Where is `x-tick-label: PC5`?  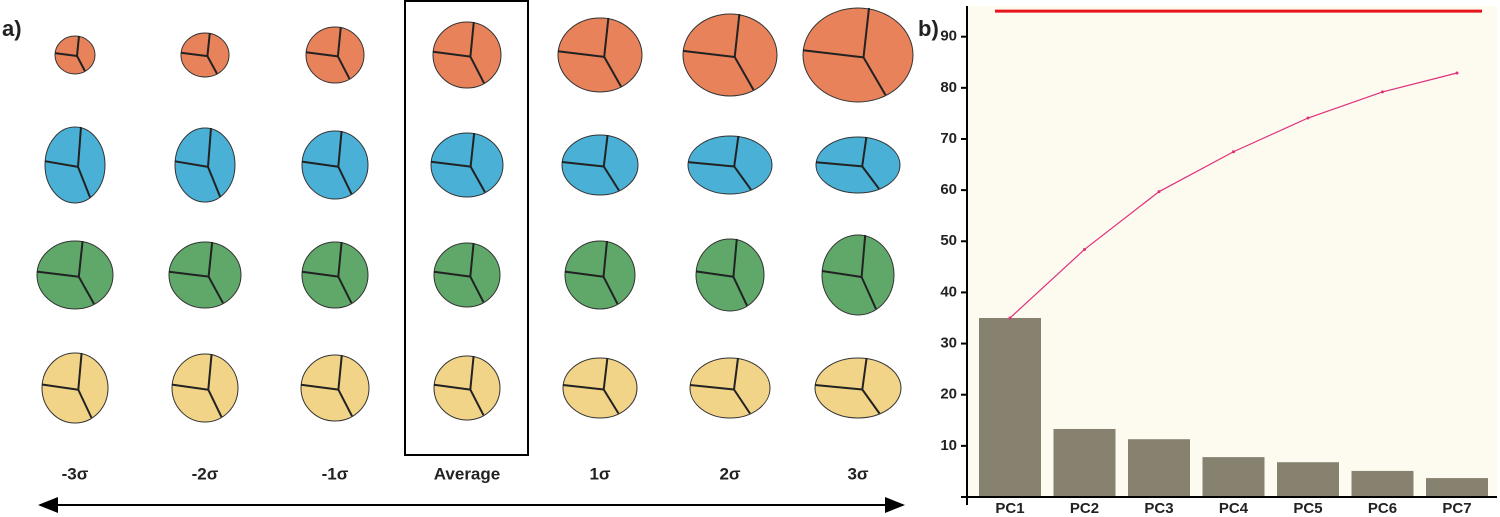
x-tick-label: PC5 is located at coordinates (1307, 508).